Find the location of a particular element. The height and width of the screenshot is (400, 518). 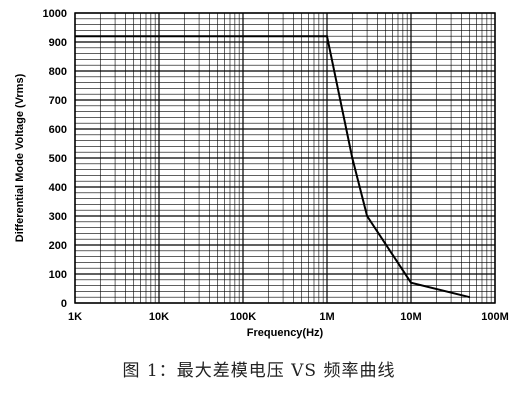

x-tick-label: 100K is located at coordinates (243, 317).